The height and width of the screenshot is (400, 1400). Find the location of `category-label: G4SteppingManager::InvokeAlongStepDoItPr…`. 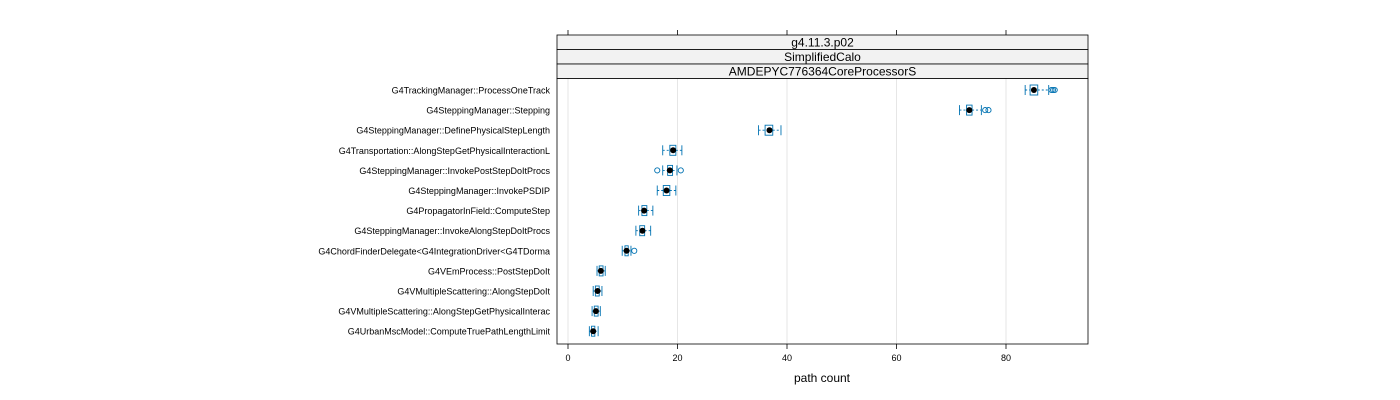

category-label: G4SteppingManager::InvokeAlongStepDoItPr… is located at coordinates (452, 231).